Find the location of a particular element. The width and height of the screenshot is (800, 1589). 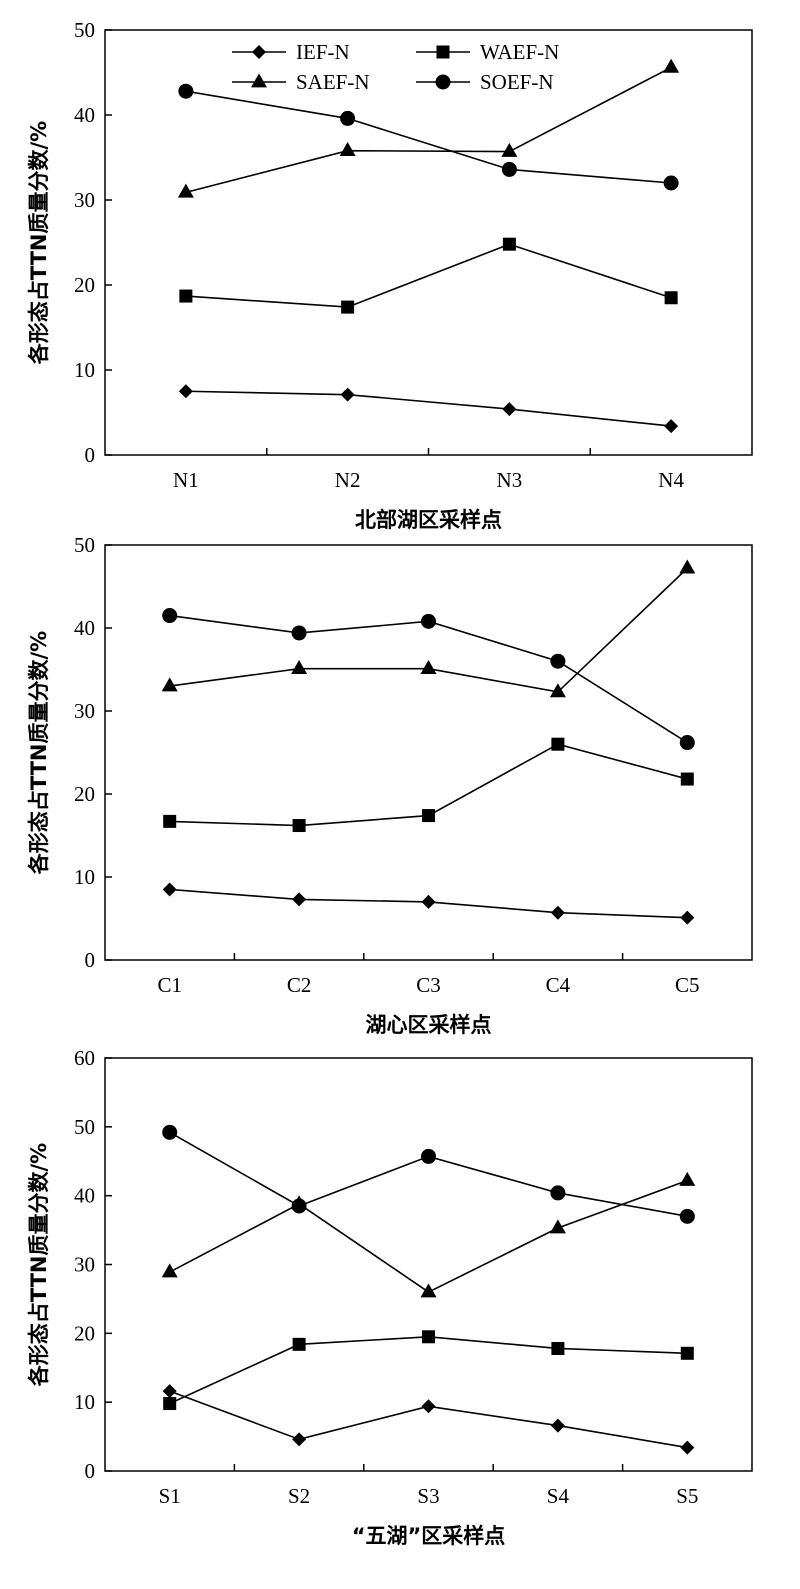

x-axis-title: “五湖”区采样点 is located at coordinates (429, 1536).